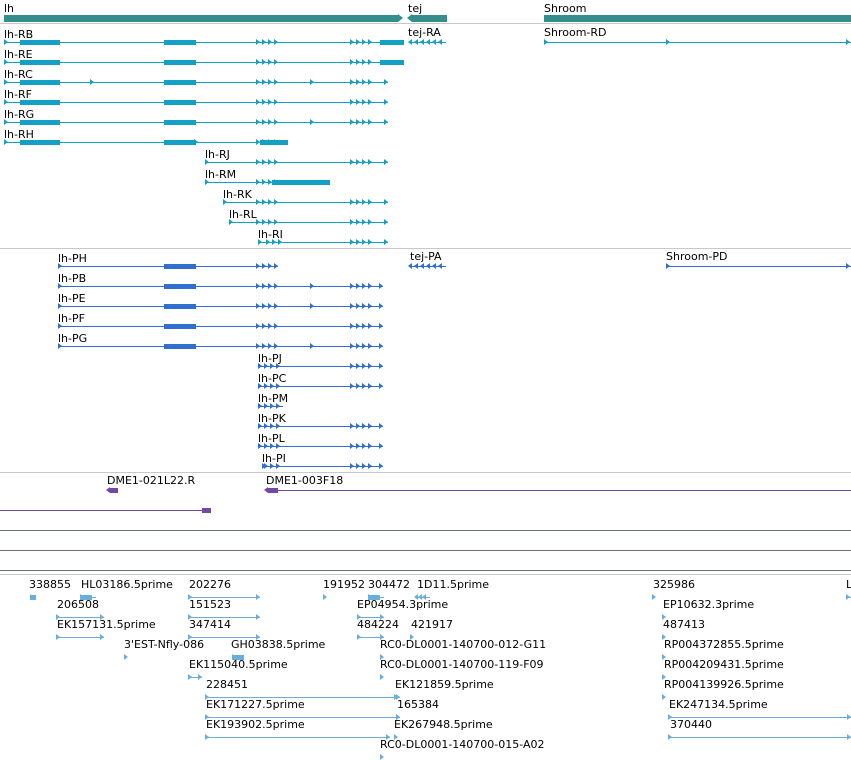  I want to click on est-label: EK247134.5prime, so click(718, 704).